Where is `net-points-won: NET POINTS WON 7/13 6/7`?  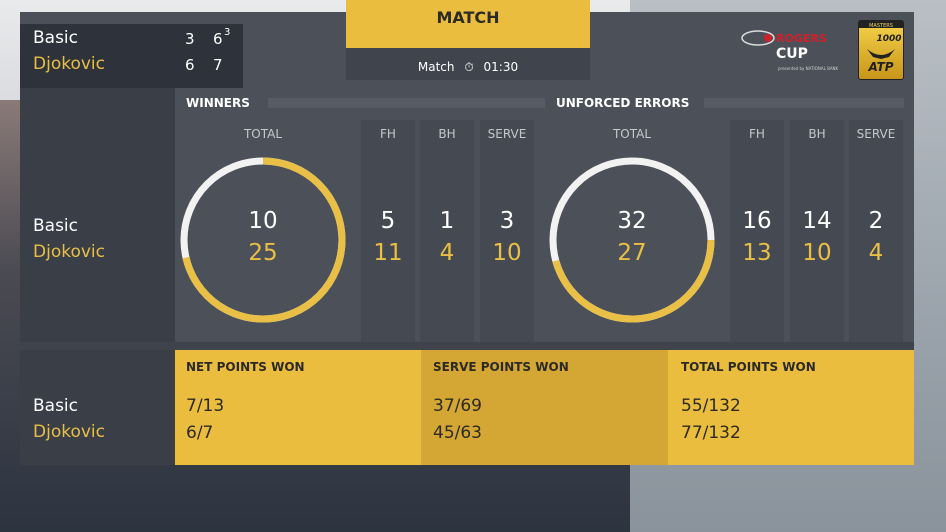 net-points-won: NET POINTS WON 7/13 6/7 is located at coordinates (298, 407).